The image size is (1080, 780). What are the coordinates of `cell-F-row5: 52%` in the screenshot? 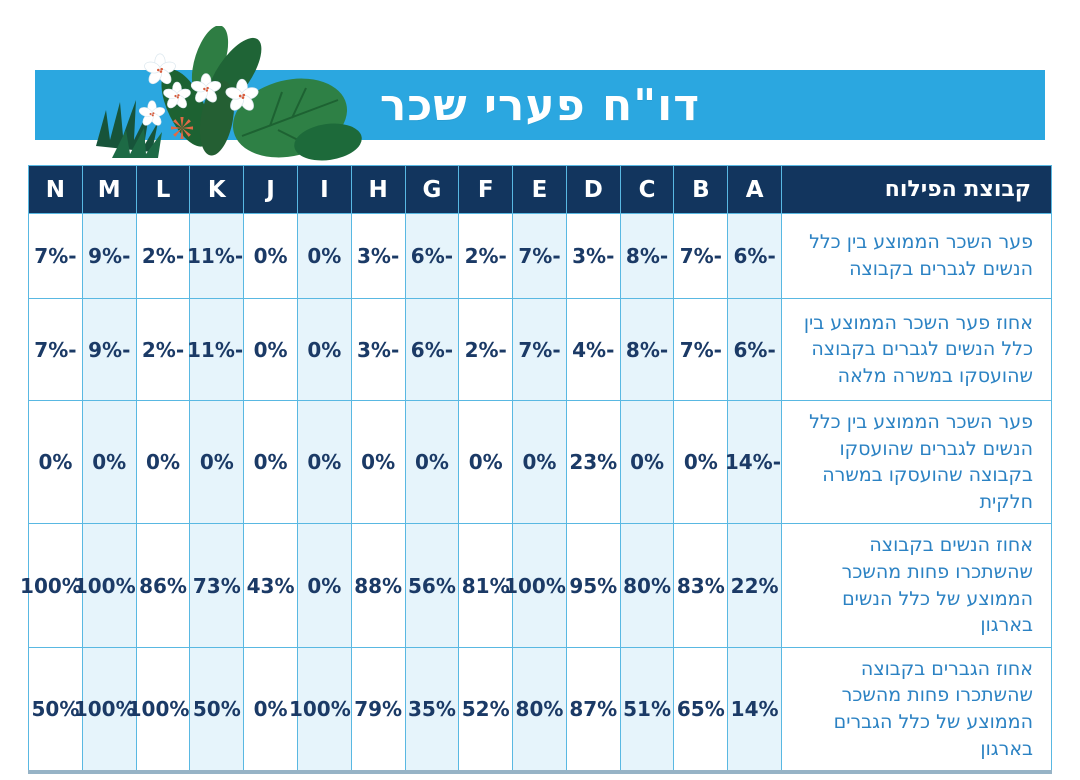 It's located at (486, 710).